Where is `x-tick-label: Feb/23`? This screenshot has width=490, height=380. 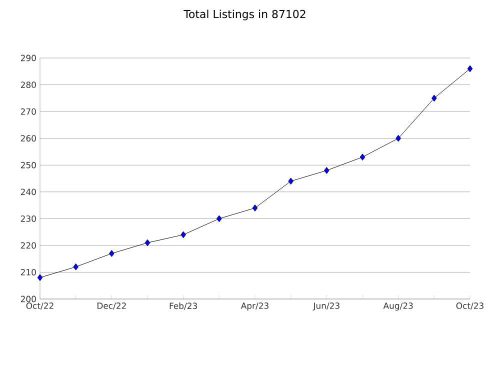
x-tick-label: Feb/23 is located at coordinates (183, 306).